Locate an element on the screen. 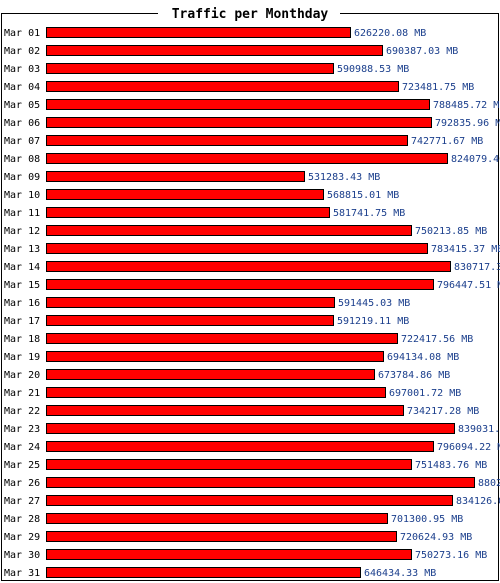 This screenshot has height=583, width=500. value-label: 830717.38 MB is located at coordinates (477, 267).